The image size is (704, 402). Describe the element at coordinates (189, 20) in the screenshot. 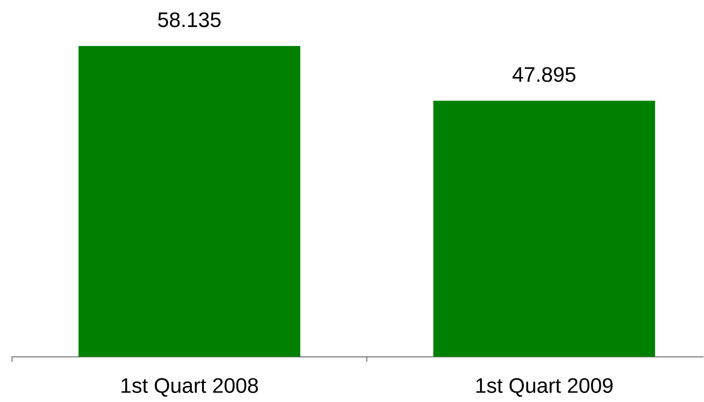

I see `data-label: 58.135` at that location.